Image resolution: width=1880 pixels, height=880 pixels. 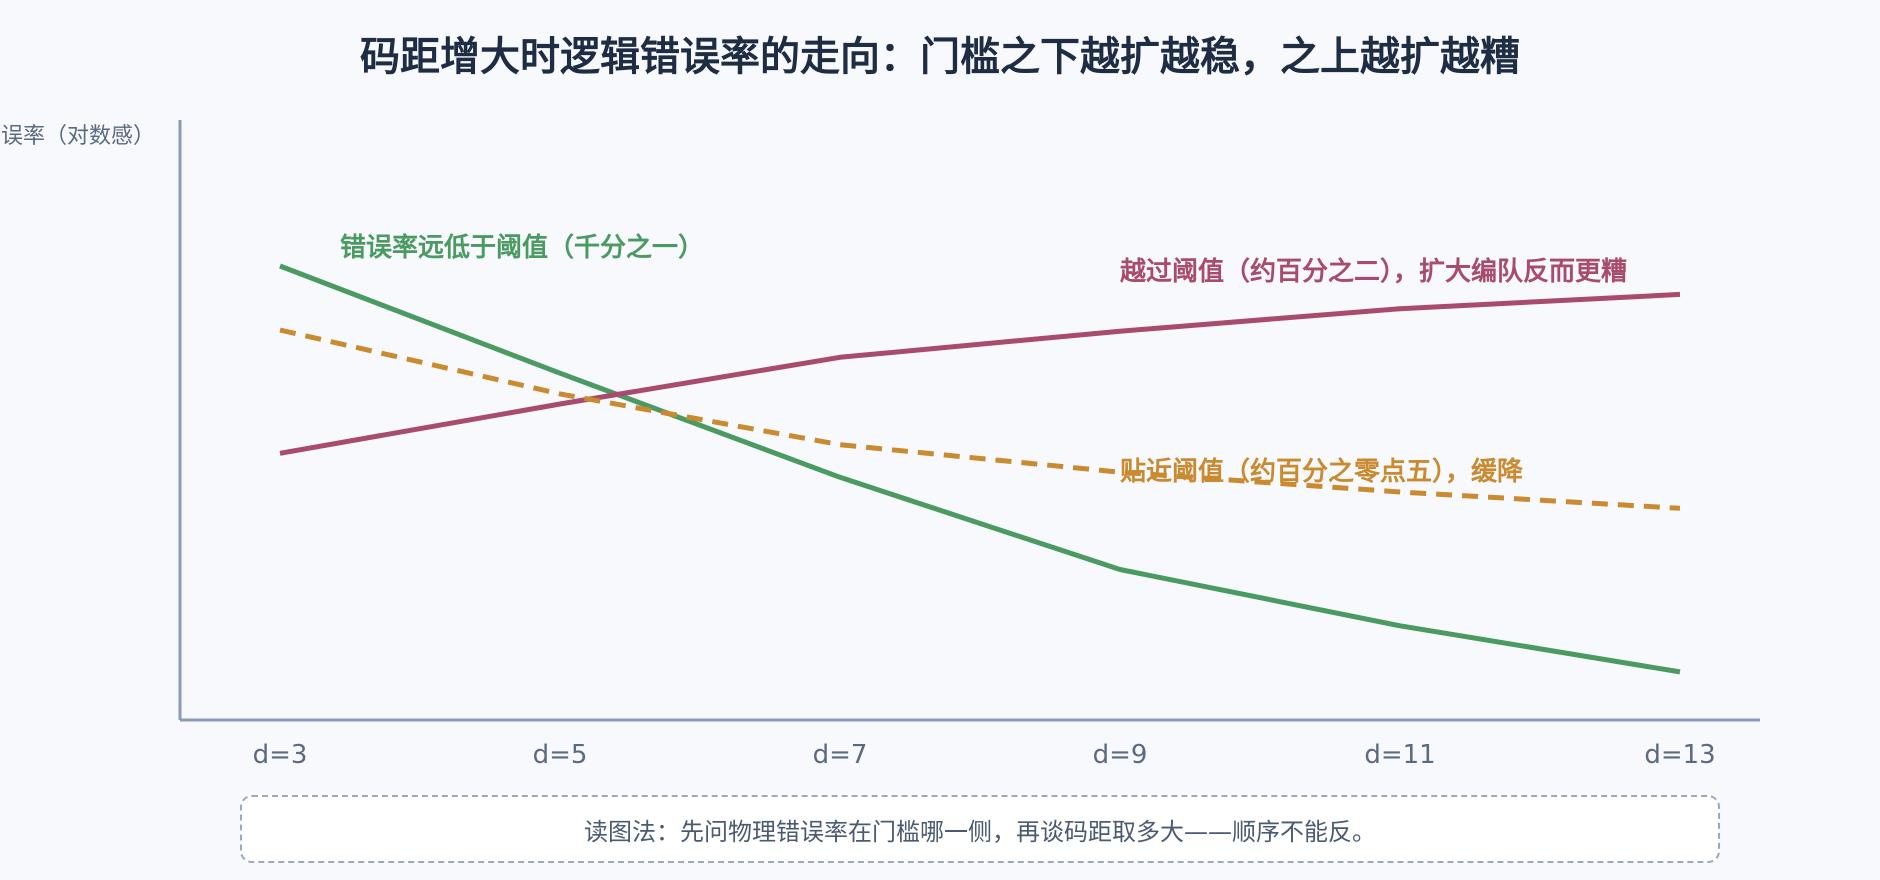 What do you see at coordinates (980, 829) in the screenshot?
I see `reading-note: 读图法：先问物理错误率在门槛哪一侧，再谈码距取多大——顺序不能反。` at bounding box center [980, 829].